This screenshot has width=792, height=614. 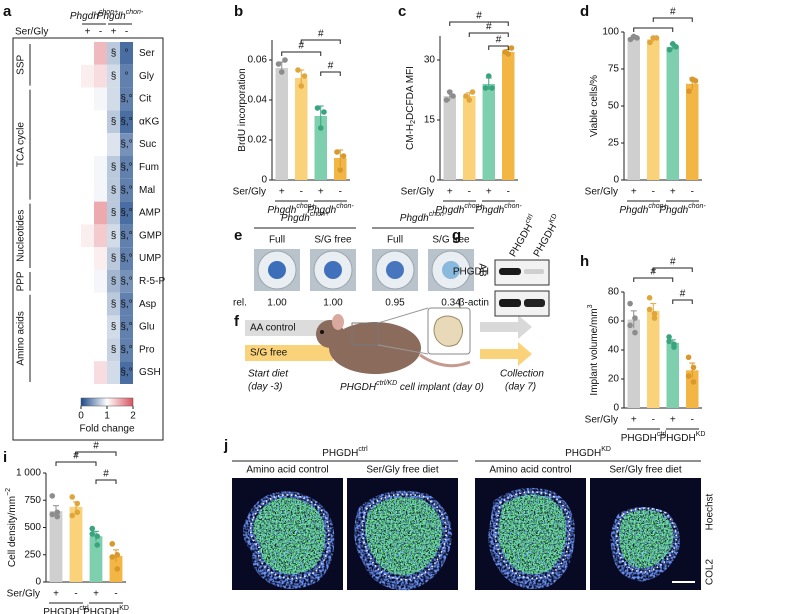 I want to click on group-label: Phgdhchon+, so click(x=305, y=217).